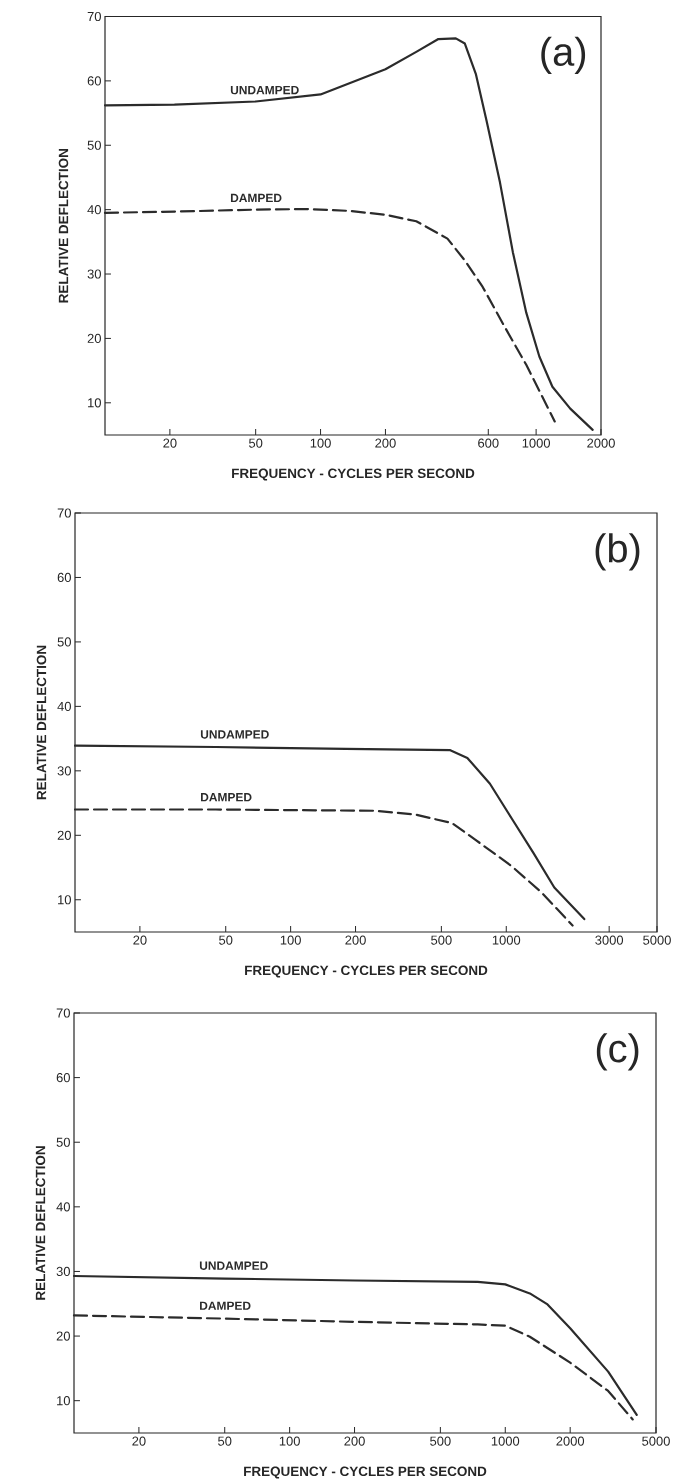  What do you see at coordinates (617, 552) in the screenshot?
I see `annotation: (b)` at bounding box center [617, 552].